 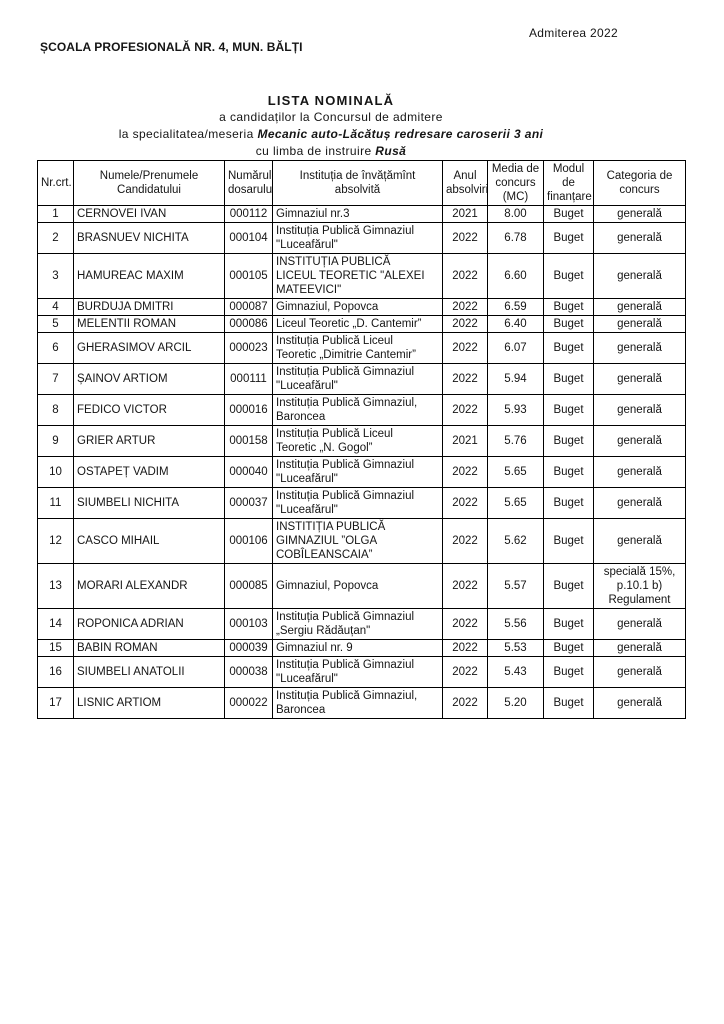 I want to click on column-header: Modul de finanțare, so click(x=568, y=183).